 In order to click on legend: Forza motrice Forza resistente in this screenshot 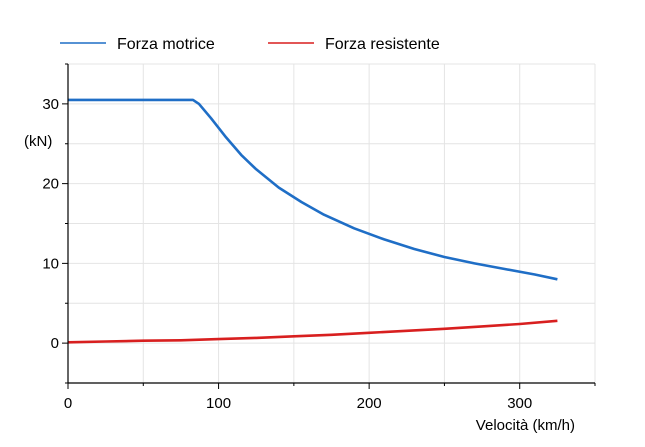, I will do `click(250, 44)`.